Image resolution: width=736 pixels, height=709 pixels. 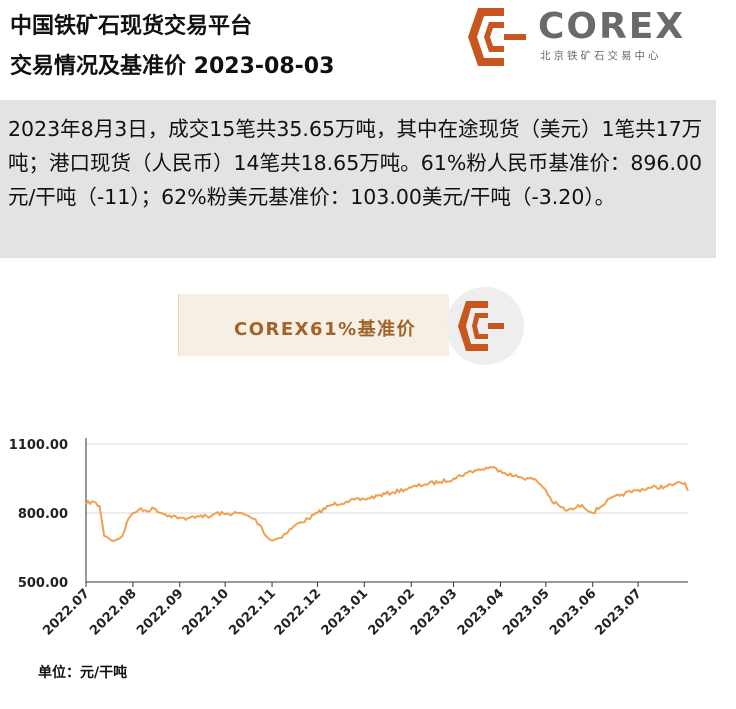 What do you see at coordinates (434, 612) in the screenshot?
I see `x-tick-label: 2023.03` at bounding box center [434, 612].